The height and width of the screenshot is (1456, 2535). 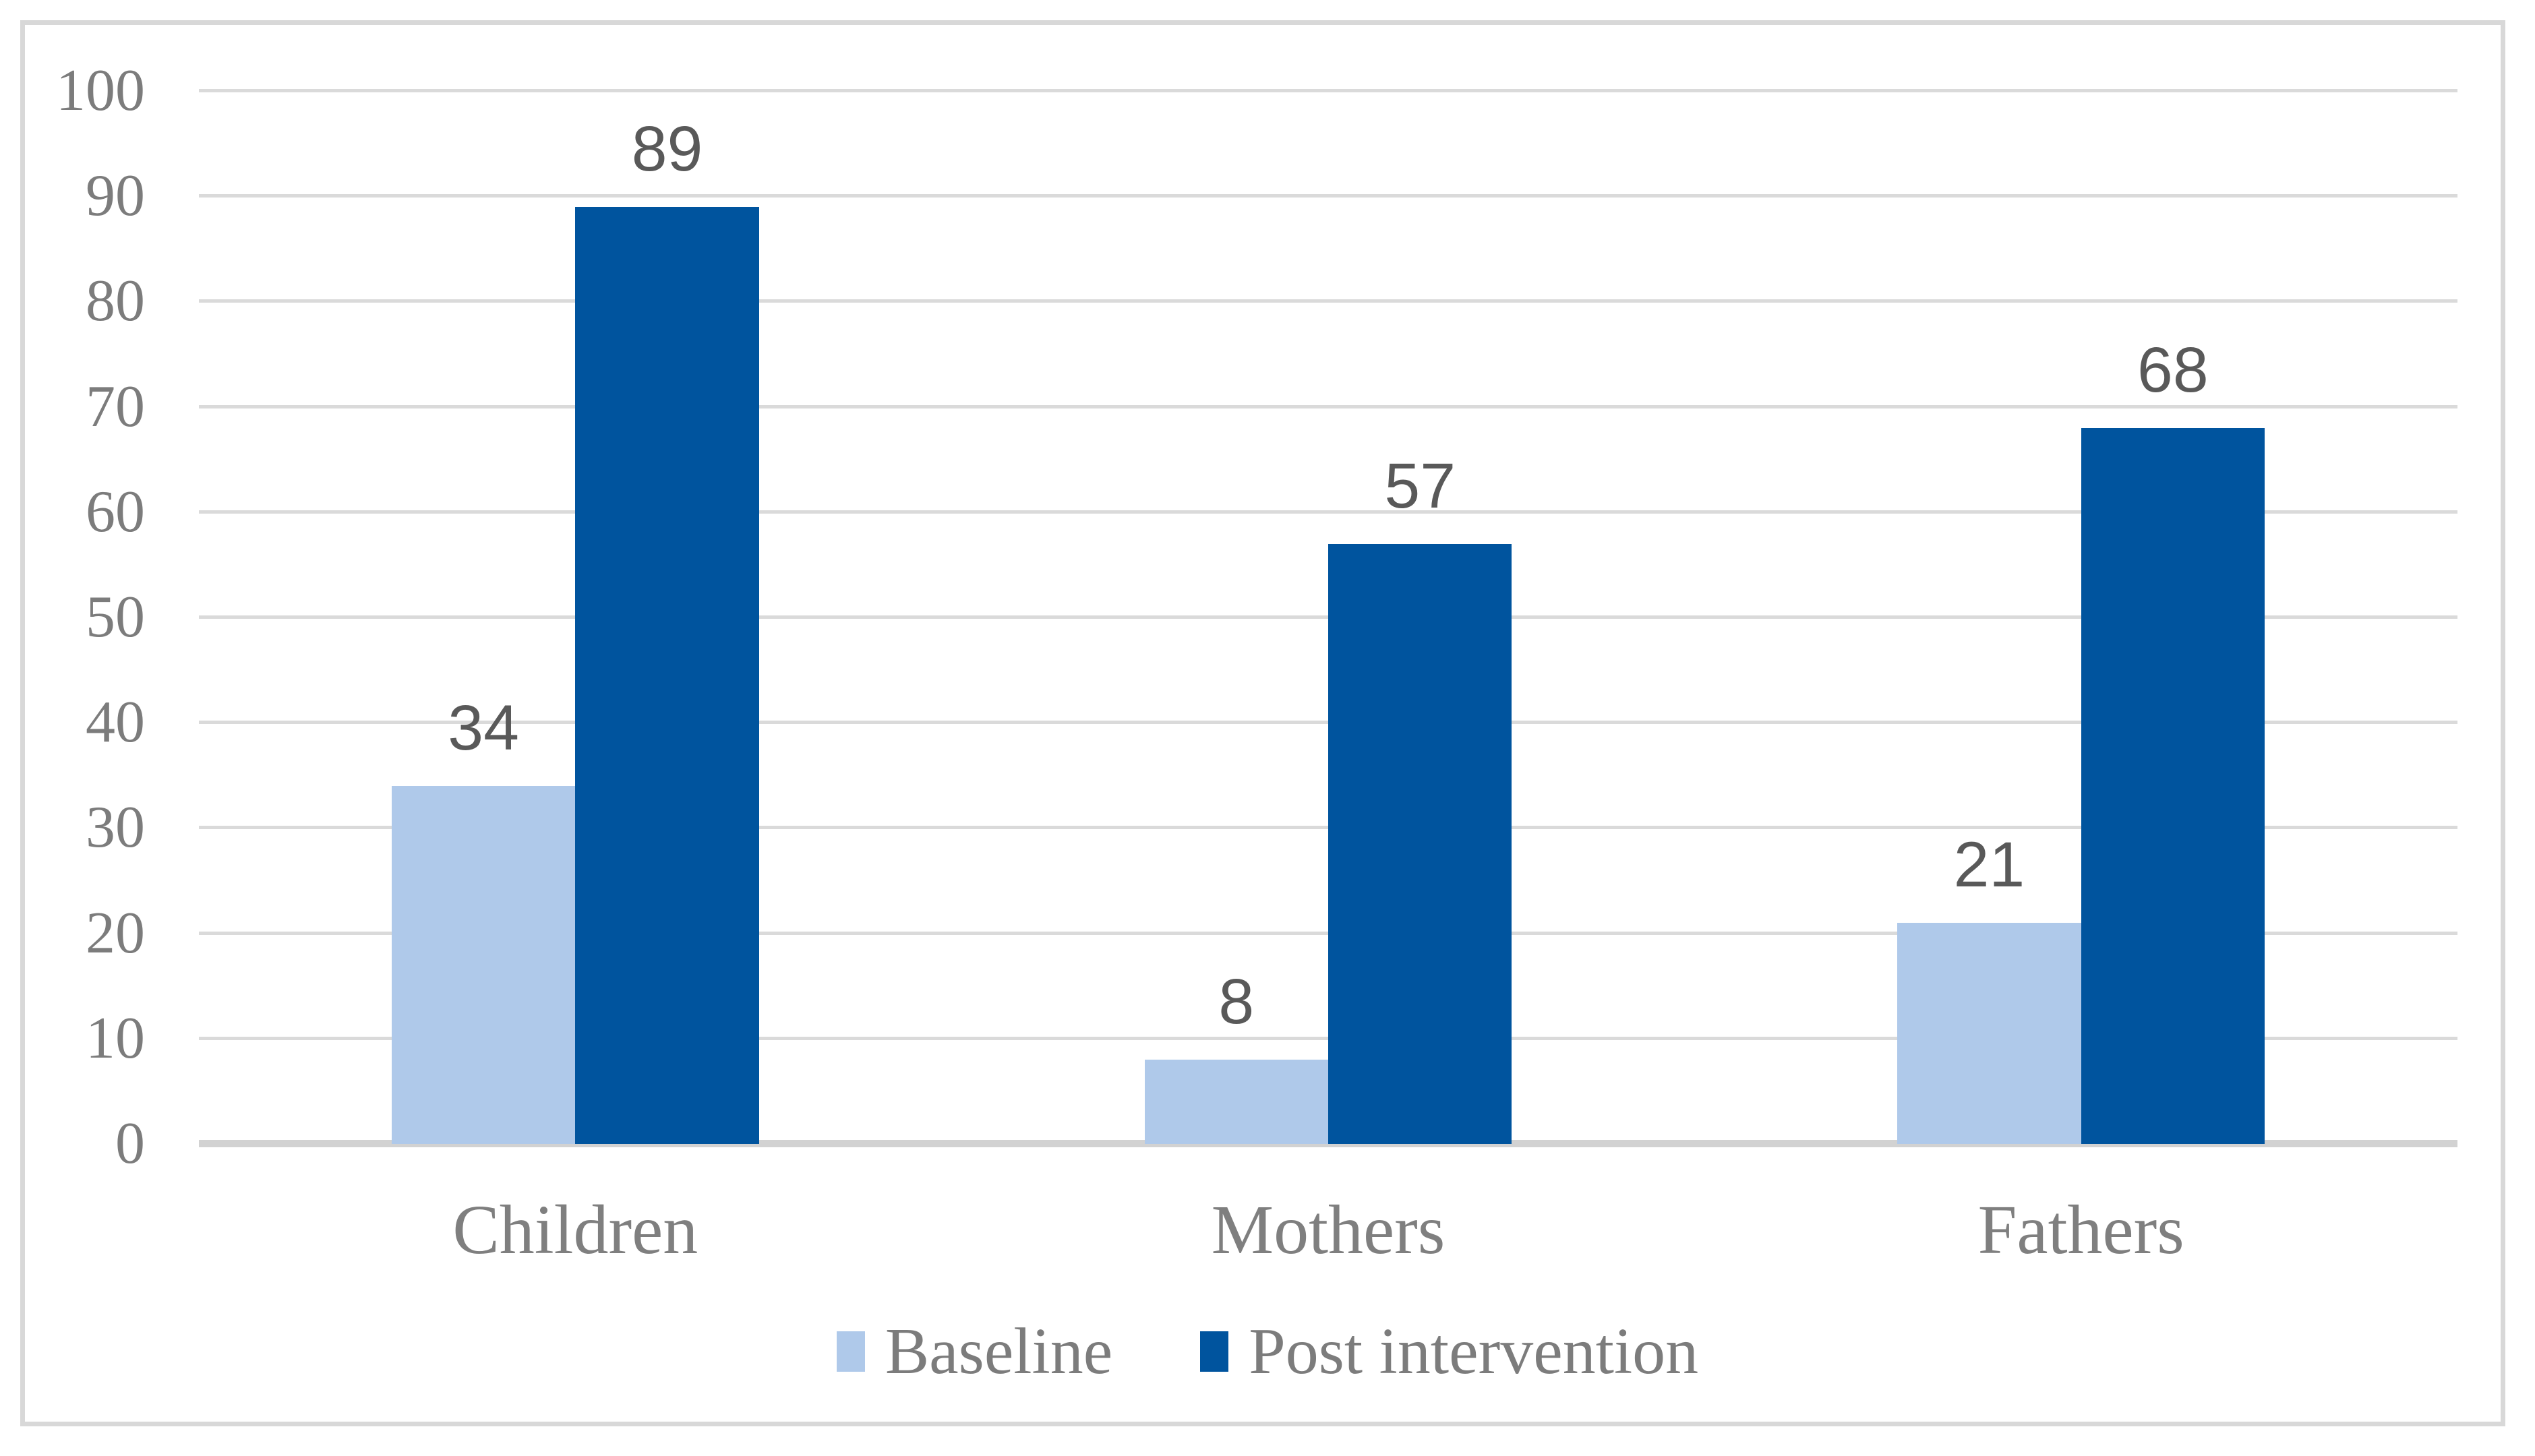 What do you see at coordinates (483, 728) in the screenshot?
I see `value-label-baseline-children: 34` at bounding box center [483, 728].